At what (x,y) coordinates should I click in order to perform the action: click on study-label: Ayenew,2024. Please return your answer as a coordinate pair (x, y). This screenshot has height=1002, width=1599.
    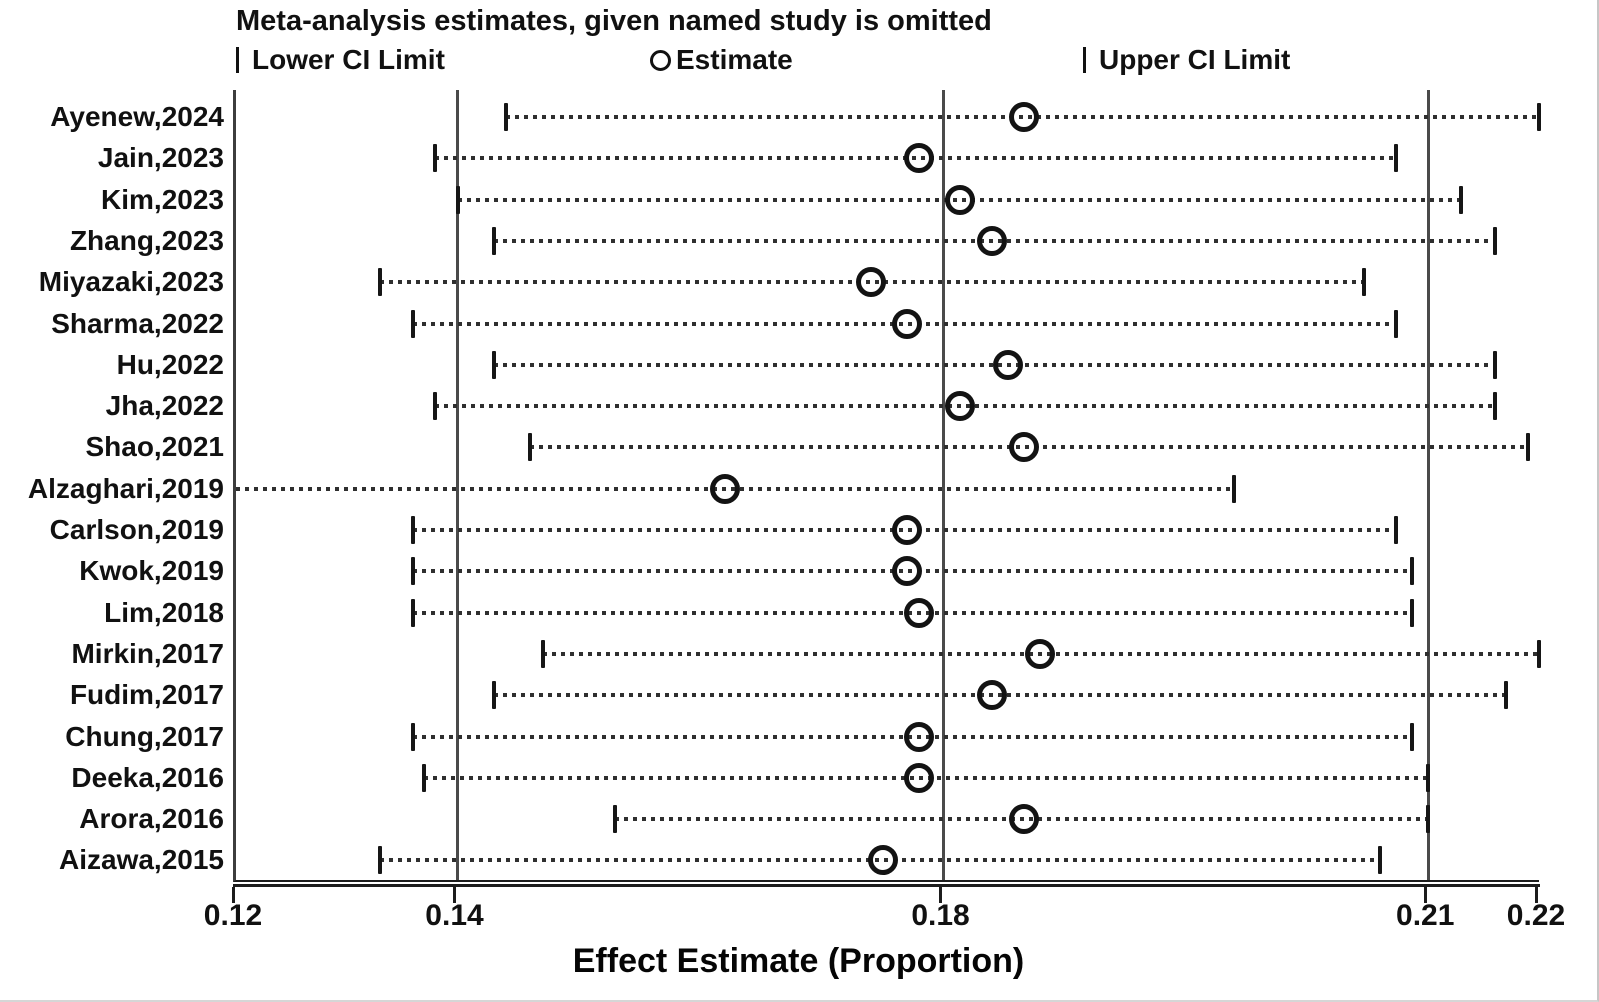
    Looking at the image, I should click on (137, 116).